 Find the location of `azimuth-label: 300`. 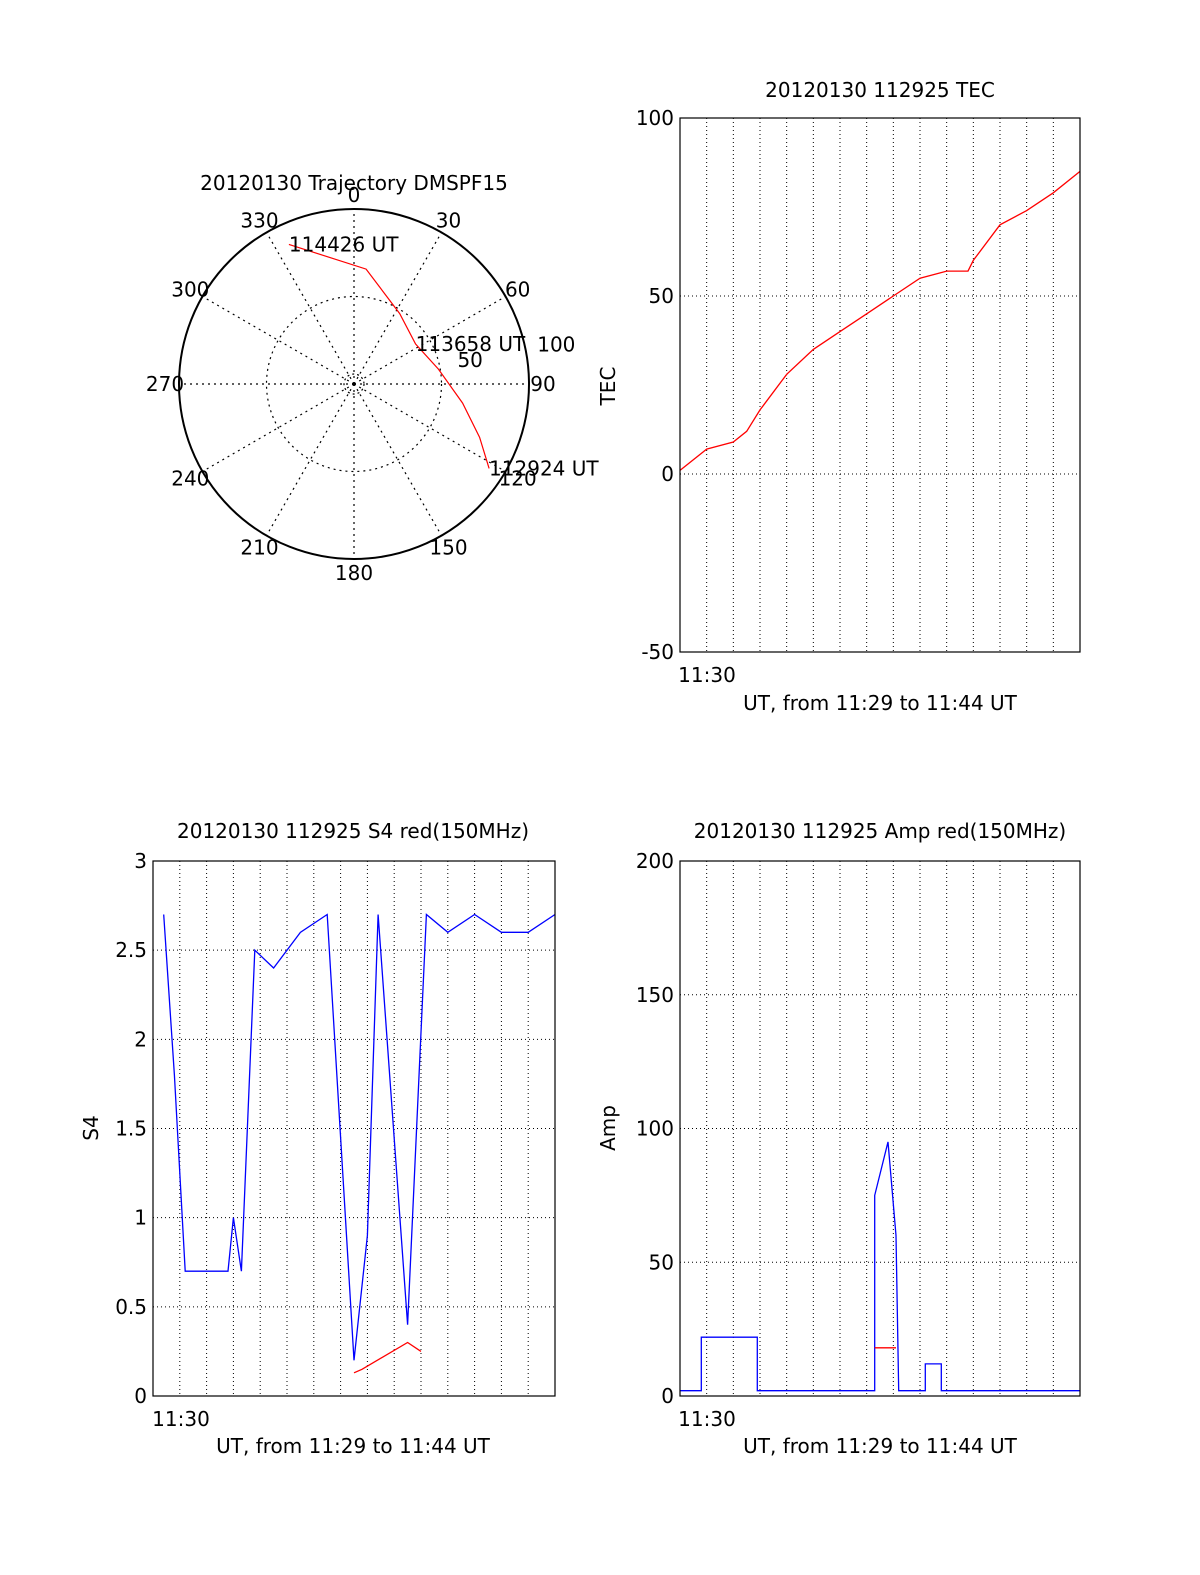

azimuth-label: 300 is located at coordinates (190, 290).